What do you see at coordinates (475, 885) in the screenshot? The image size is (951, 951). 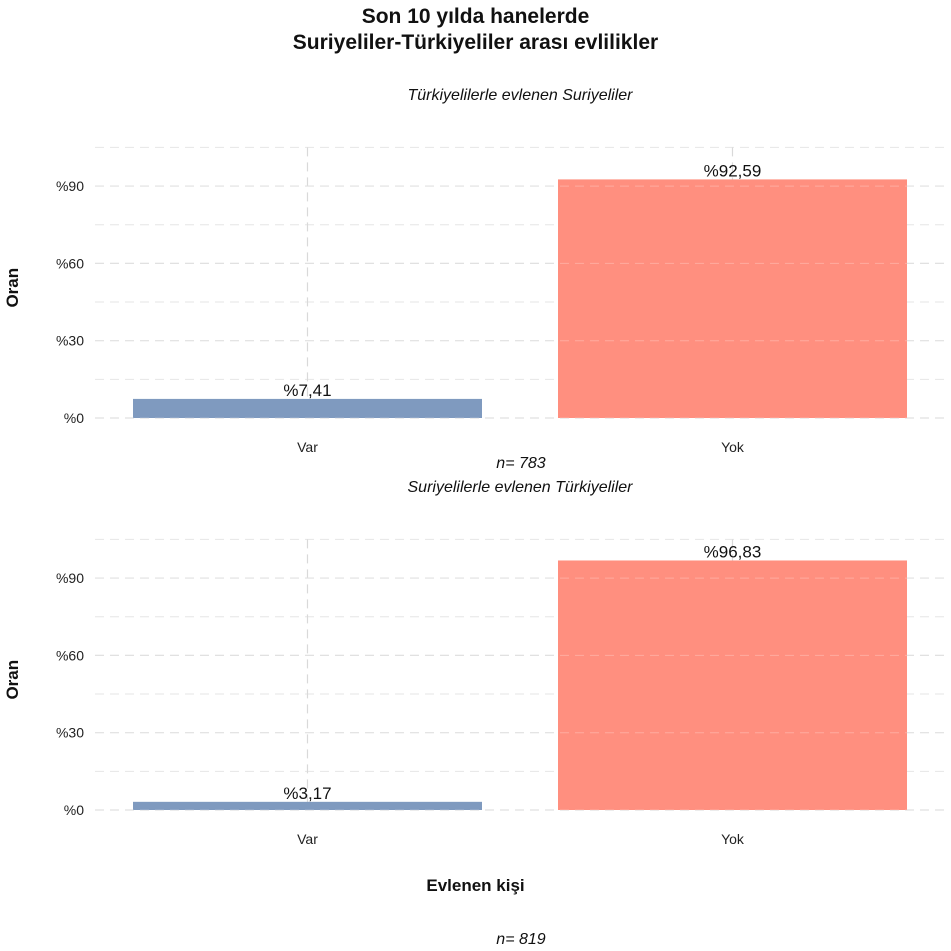 I see `x-axis-title: Evlenen kişi` at bounding box center [475, 885].